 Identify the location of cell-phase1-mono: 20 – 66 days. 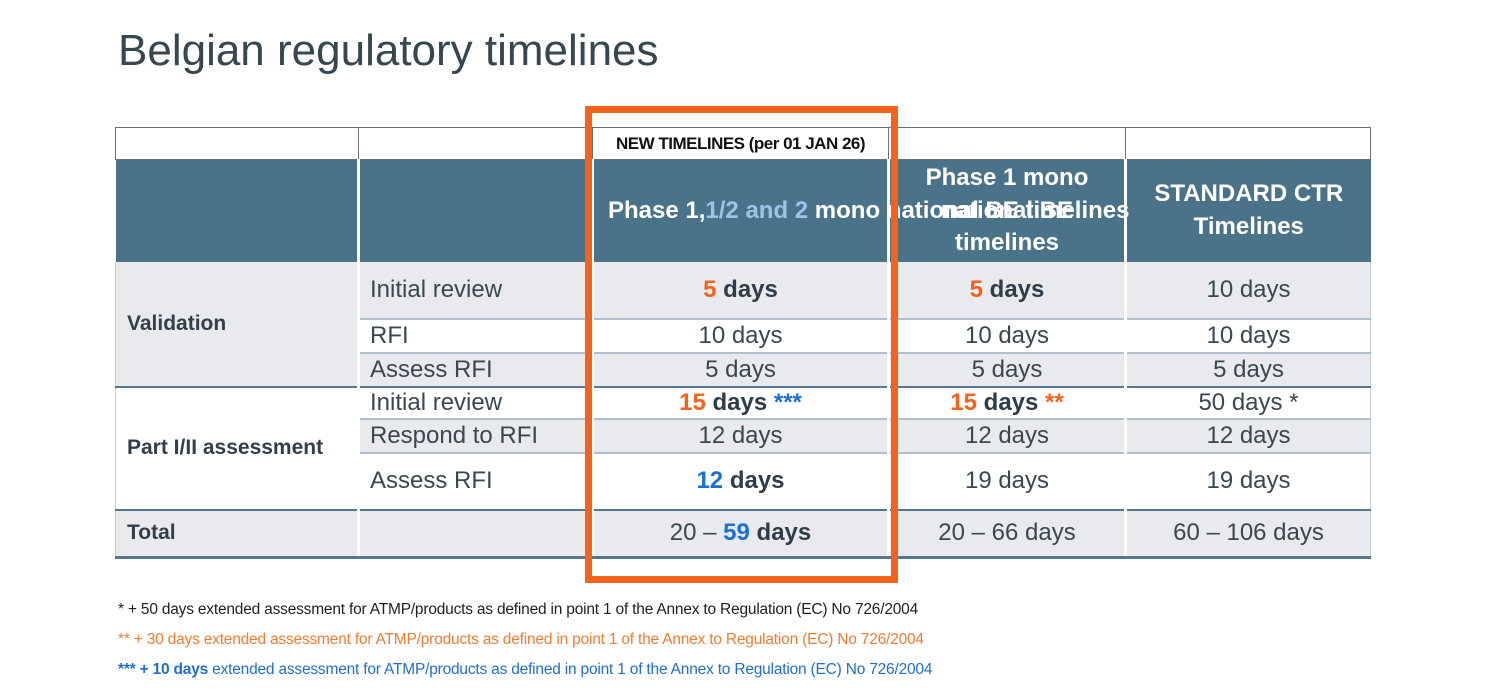
(1006, 533).